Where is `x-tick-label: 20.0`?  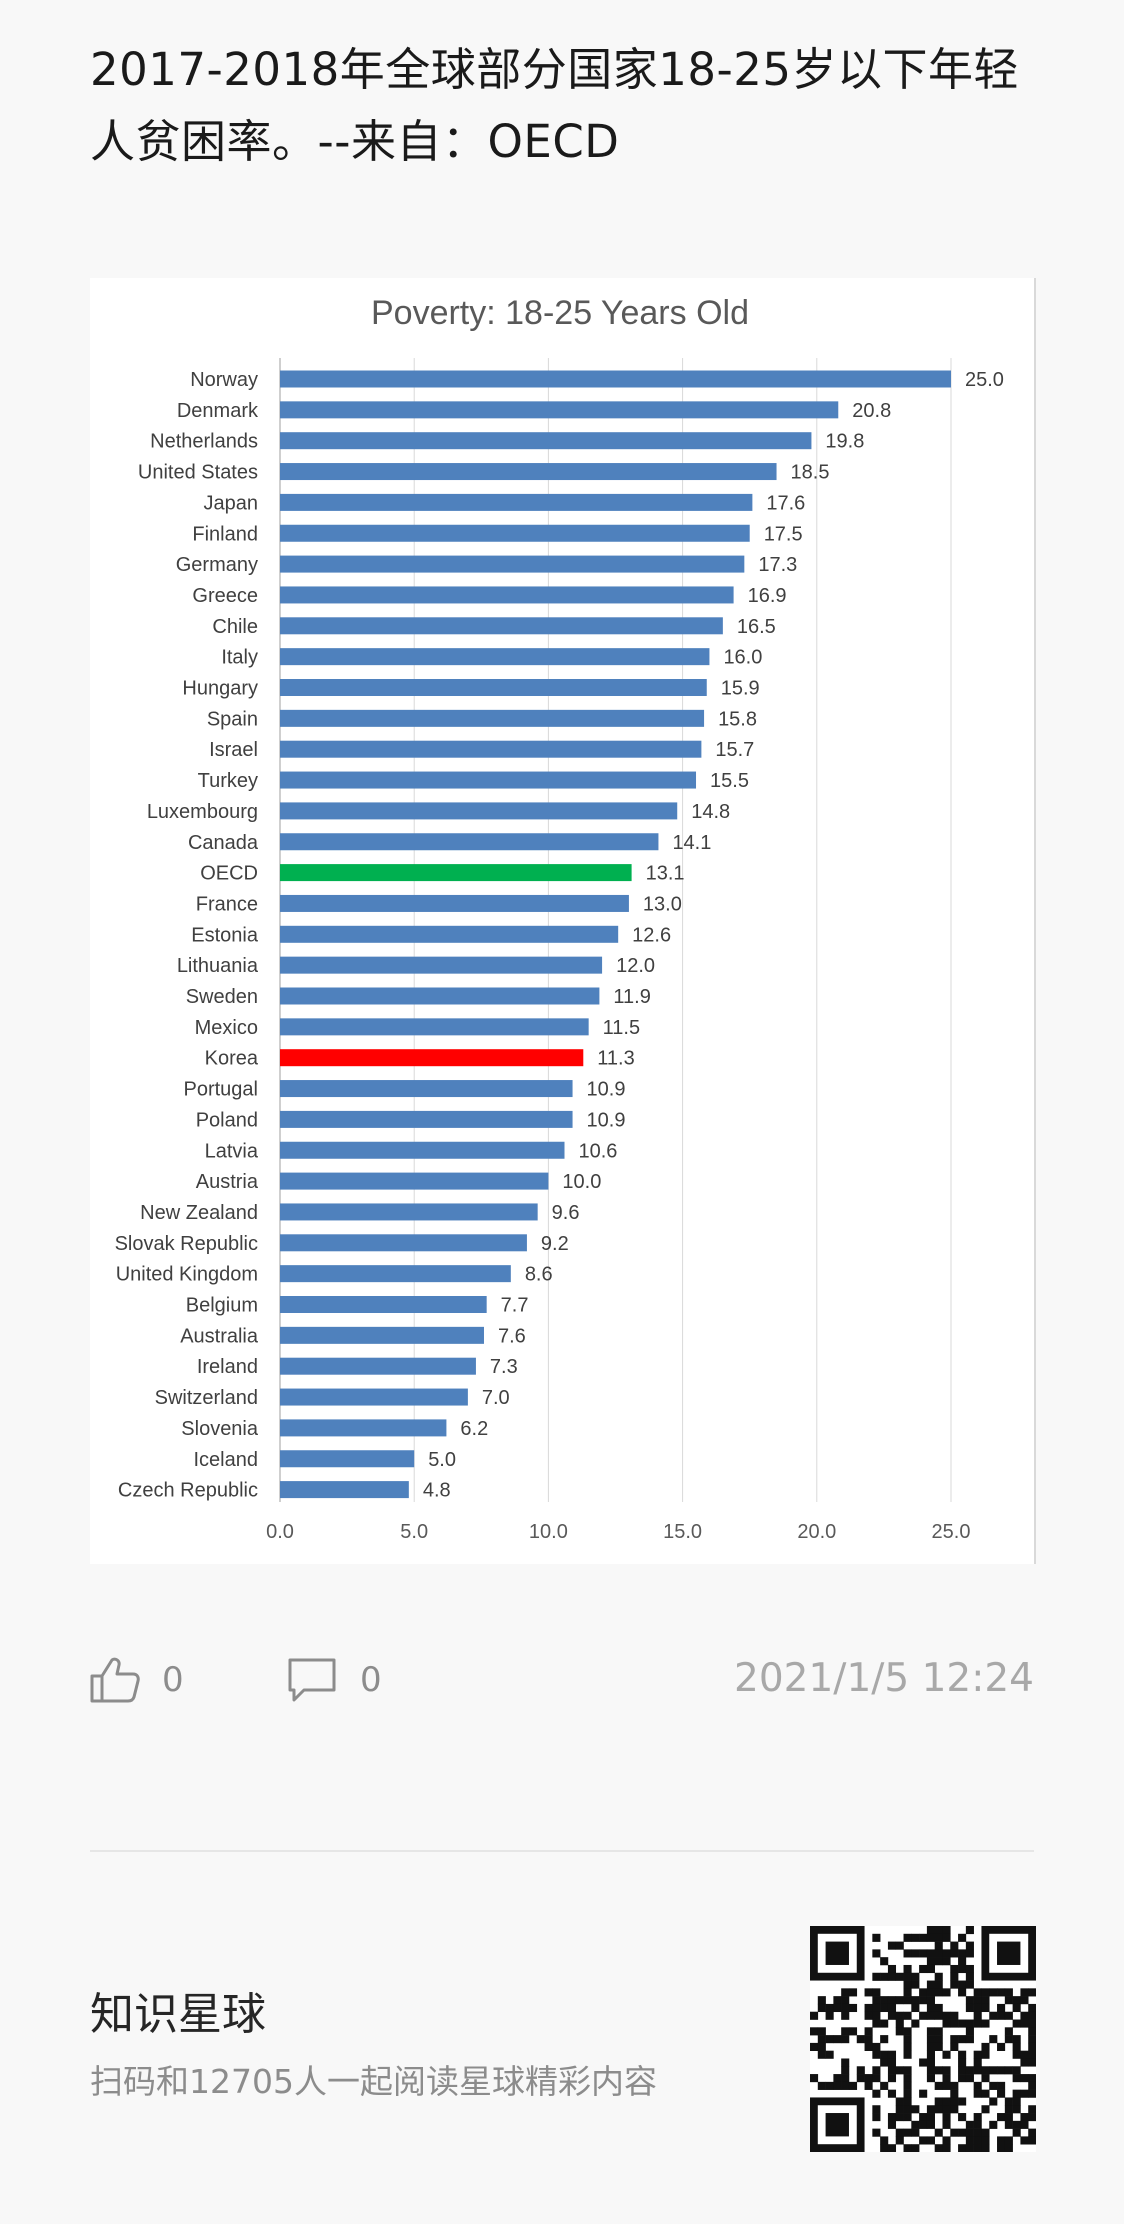
x-tick-label: 20.0 is located at coordinates (816, 1532).